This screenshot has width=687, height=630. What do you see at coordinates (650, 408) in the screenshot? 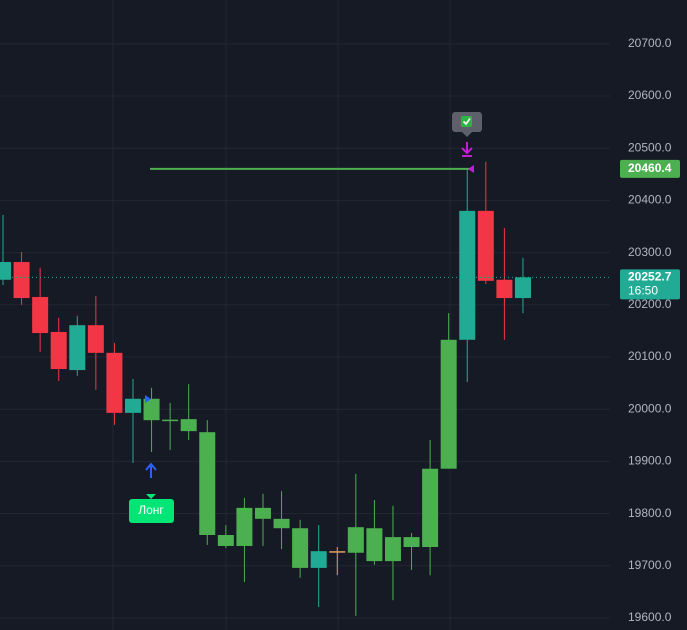
I see `y-tick-label: 20000.0` at bounding box center [650, 408].